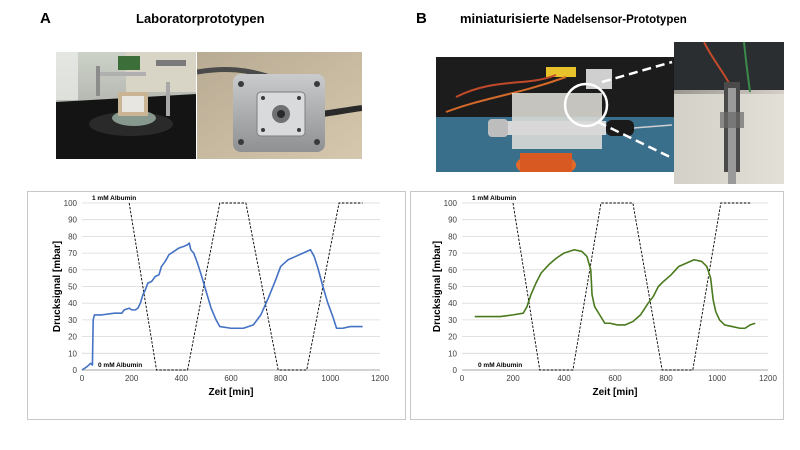  What do you see at coordinates (452, 287) in the screenshot?
I see `chart-b-ytick-label: 50` at bounding box center [452, 287].